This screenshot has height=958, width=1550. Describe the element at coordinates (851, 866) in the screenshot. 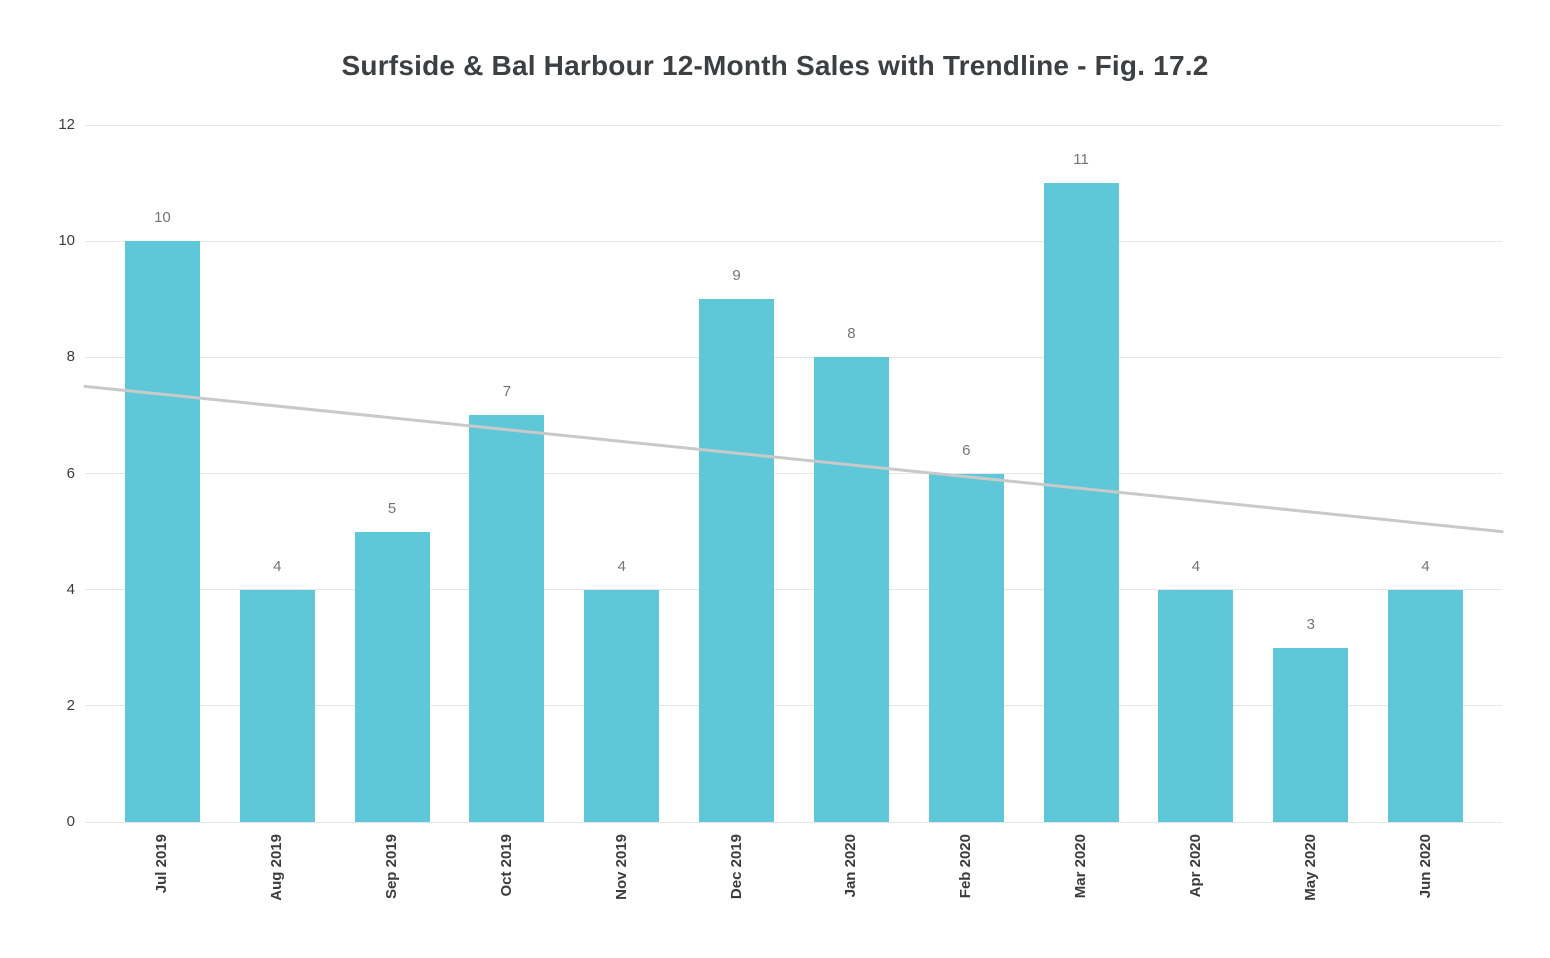

I see `x-axis-label: Jan 2020` at that location.